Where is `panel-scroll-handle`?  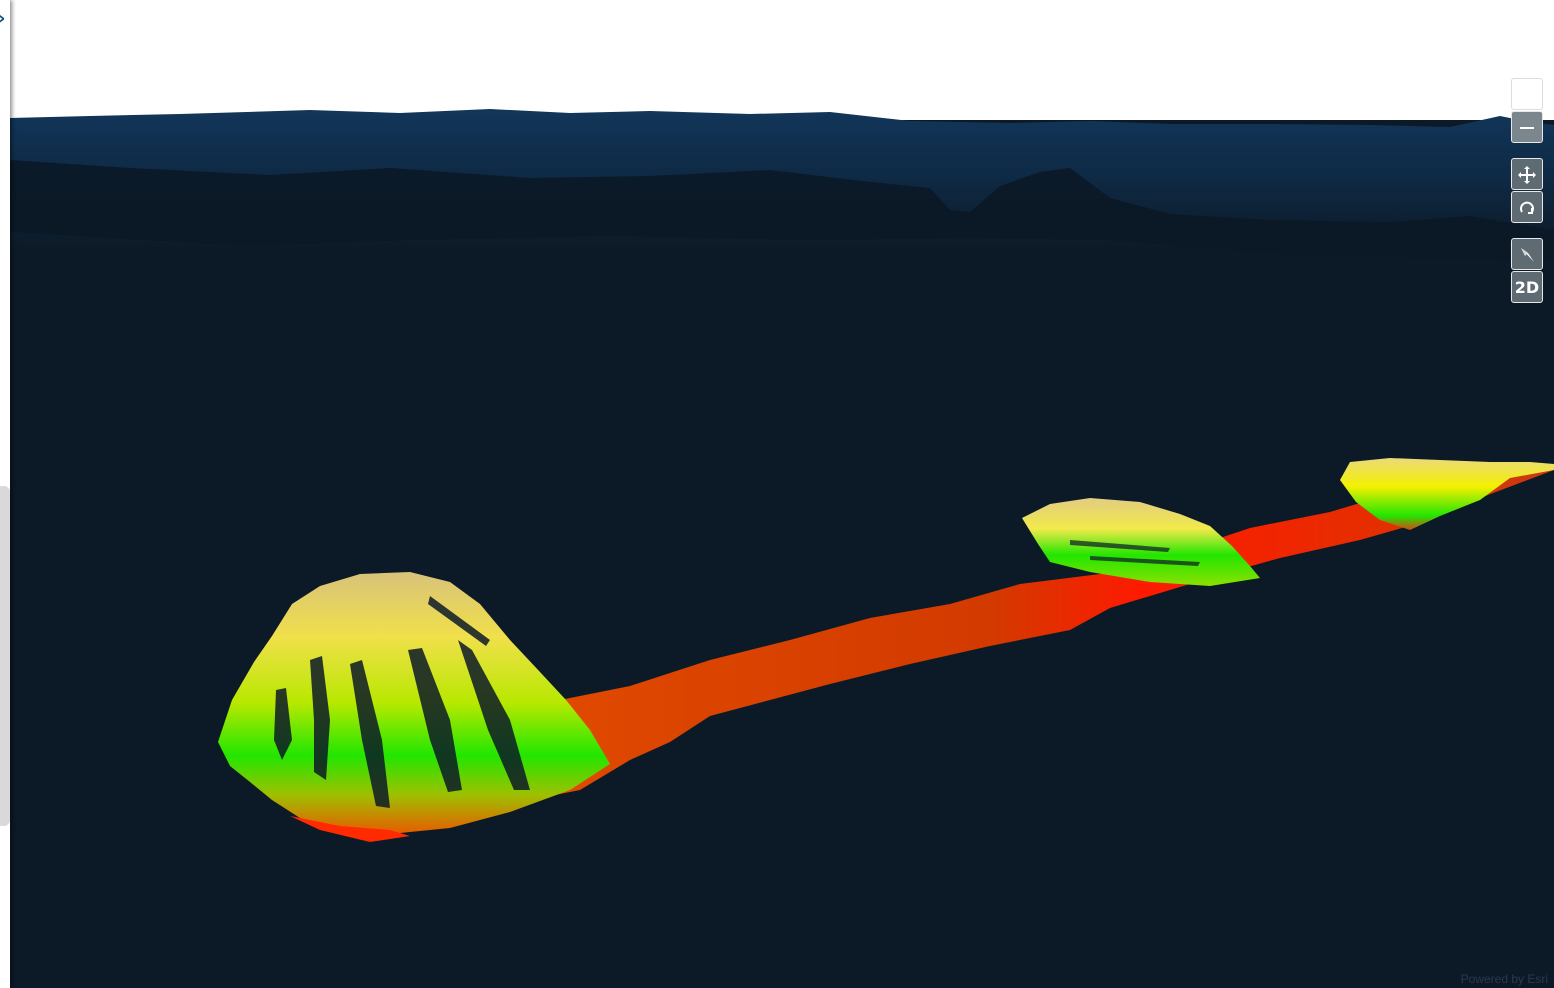
panel-scroll-handle is located at coordinates (5, 656).